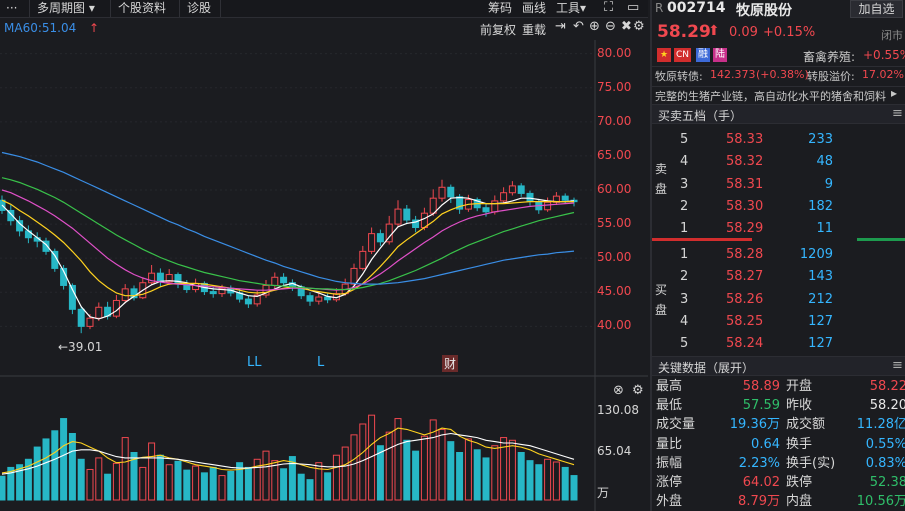 The image size is (905, 511). What do you see at coordinates (610, 26) in the screenshot?
I see `zoom-out-icon: ⊖` at bounding box center [610, 26].